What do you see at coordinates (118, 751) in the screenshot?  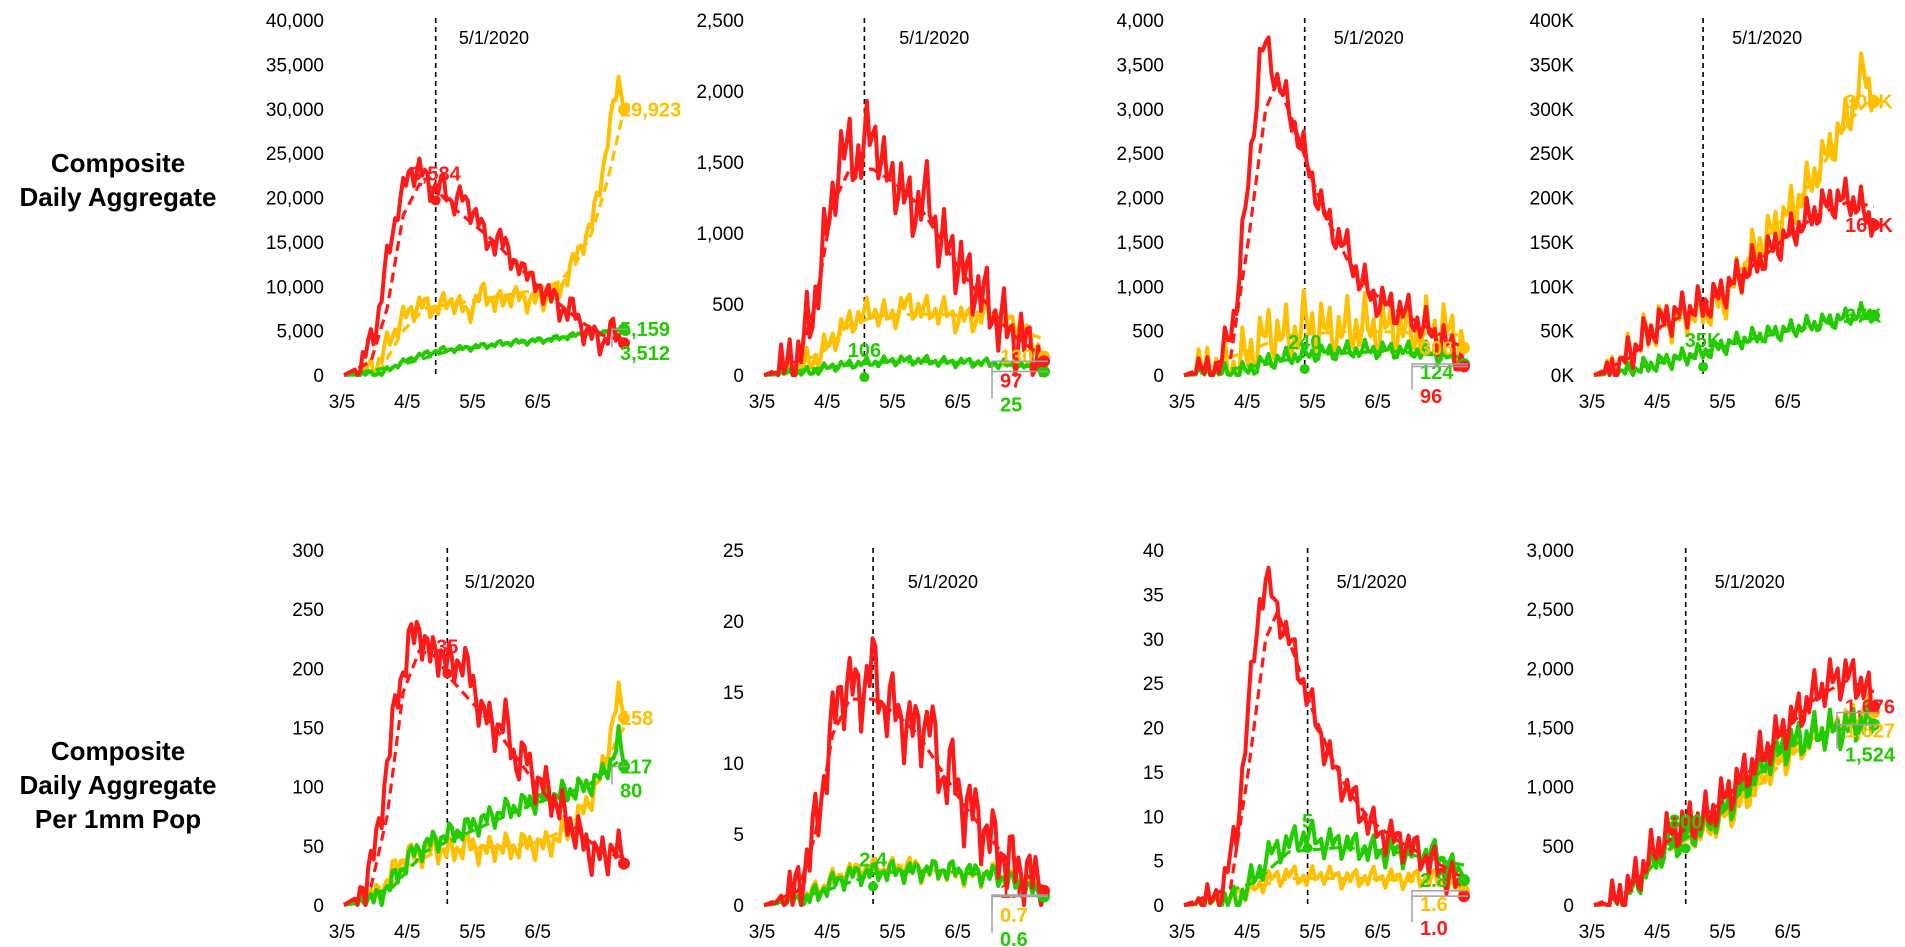 I see `row-label-2-line-1: Composite` at bounding box center [118, 751].